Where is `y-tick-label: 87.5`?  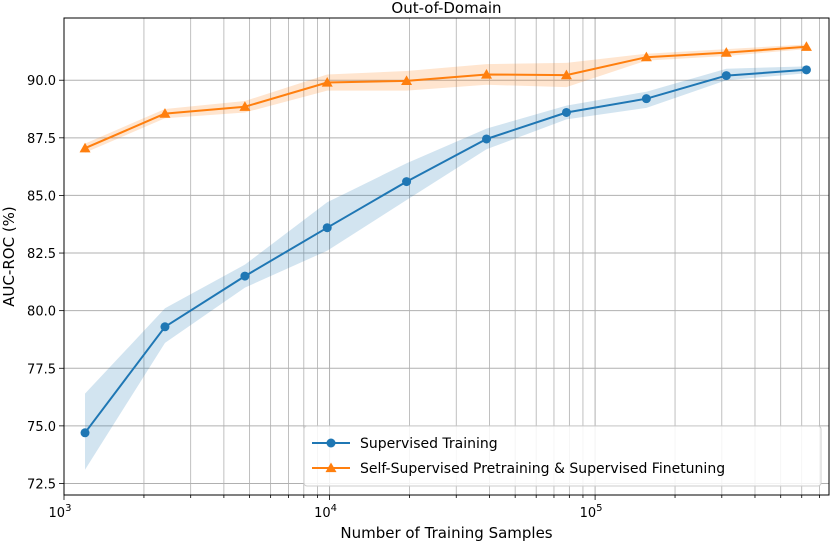 y-tick-label: 87.5 is located at coordinates (41, 139).